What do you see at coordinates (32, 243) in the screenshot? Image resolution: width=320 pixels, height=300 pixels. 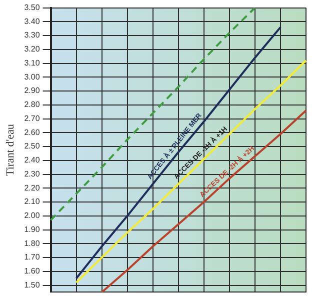 I see `y-tick-label: 1.80` at bounding box center [32, 243].